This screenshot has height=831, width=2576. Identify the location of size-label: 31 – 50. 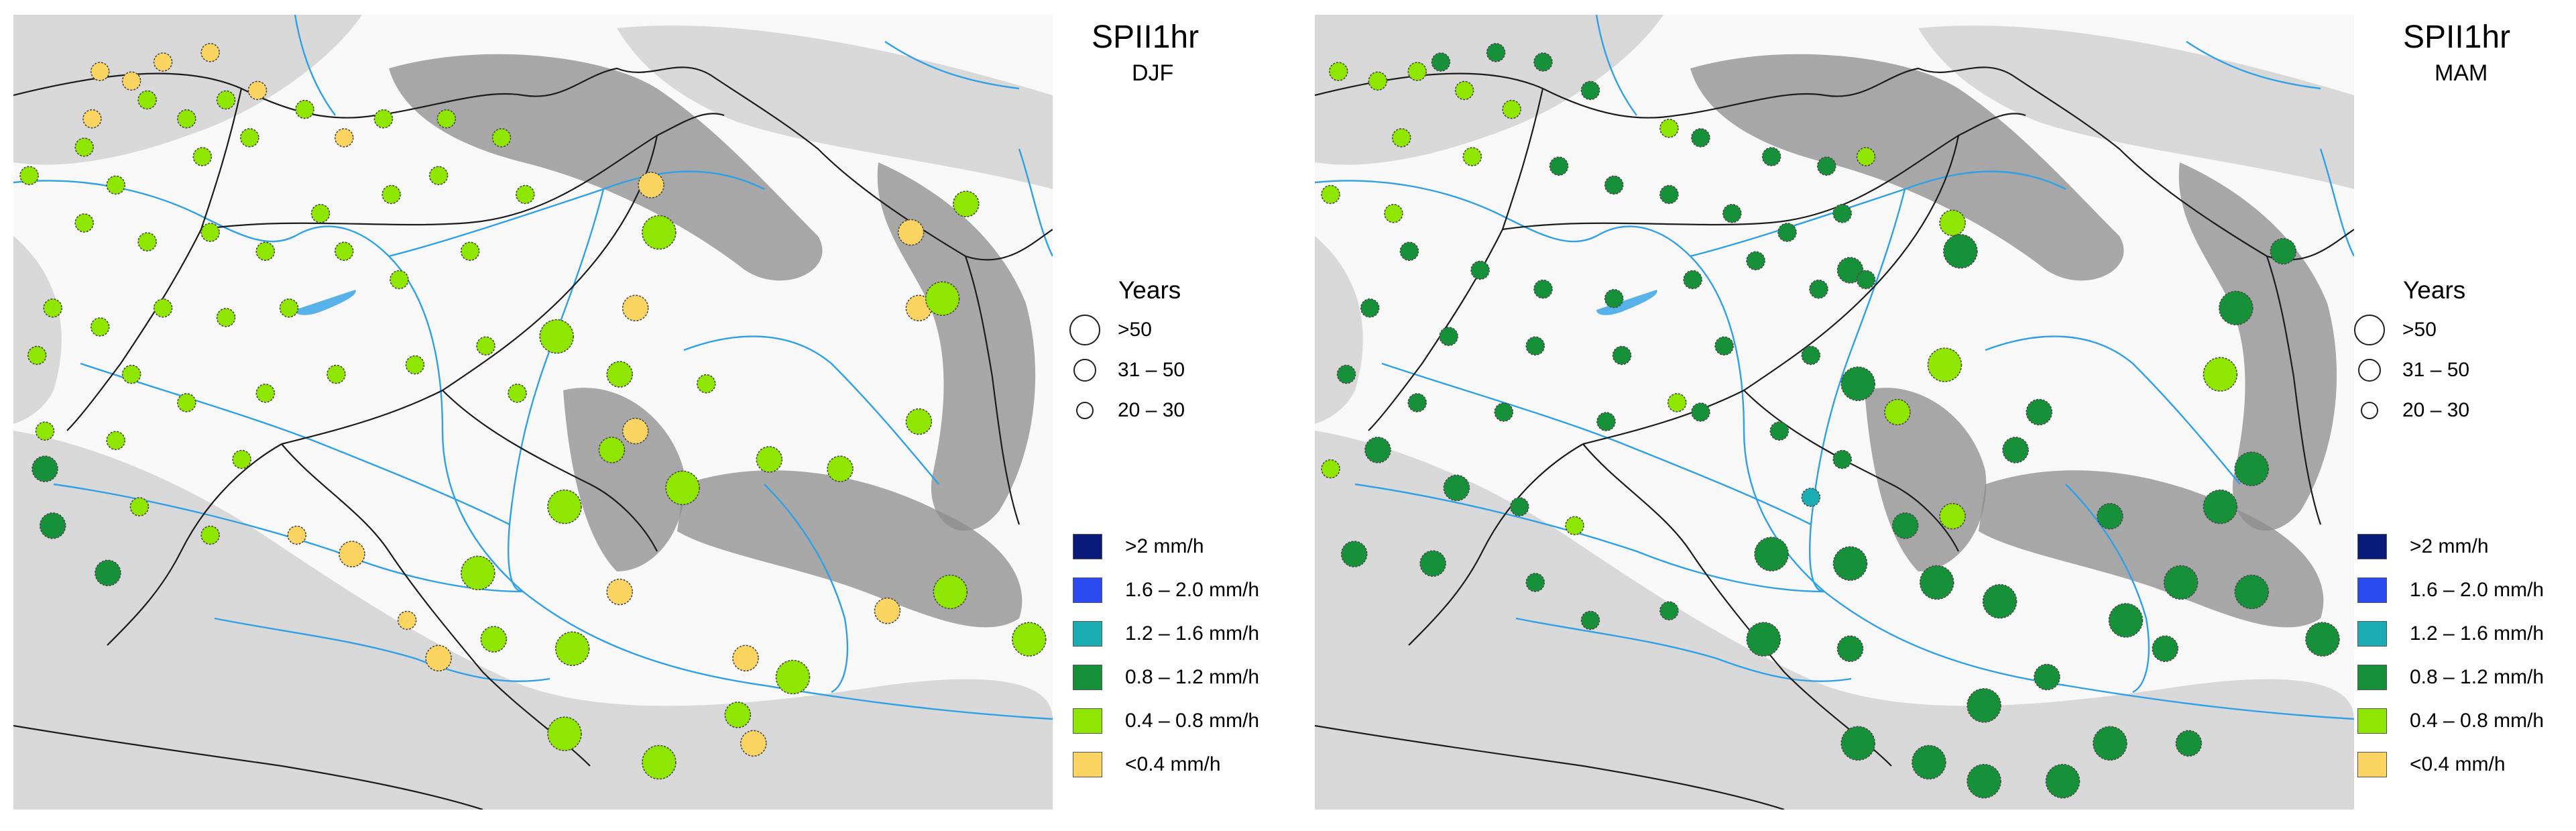
(1151, 370).